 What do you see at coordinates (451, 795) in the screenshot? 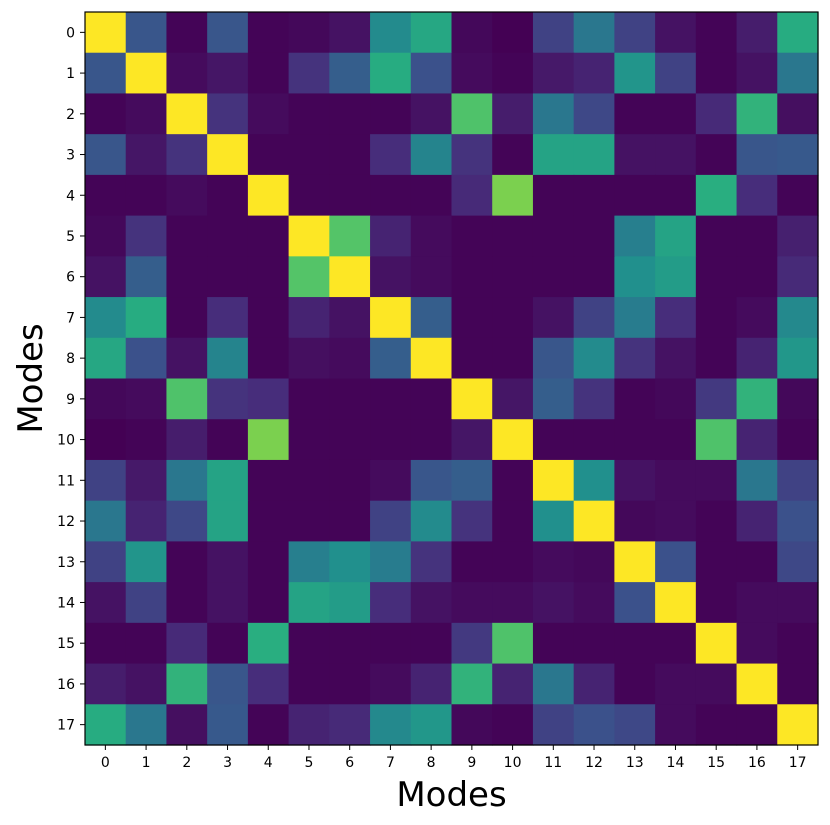
I see `x-axis-label: Modes` at bounding box center [451, 795].